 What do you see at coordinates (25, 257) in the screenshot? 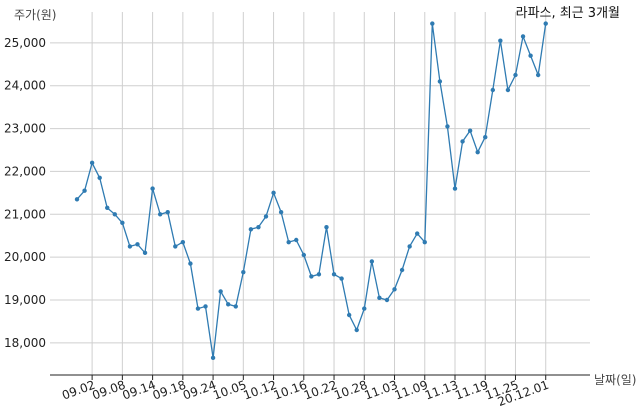
I see `y-tick-label: 20,000` at bounding box center [25, 257].